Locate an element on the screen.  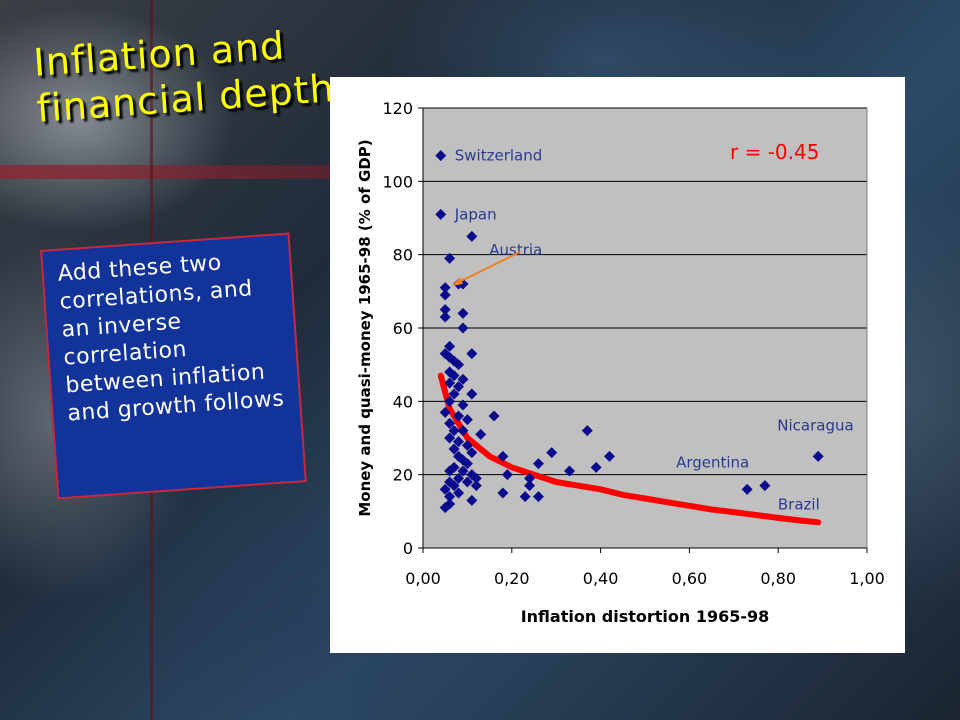
point-label: Argentina is located at coordinates (712, 462).